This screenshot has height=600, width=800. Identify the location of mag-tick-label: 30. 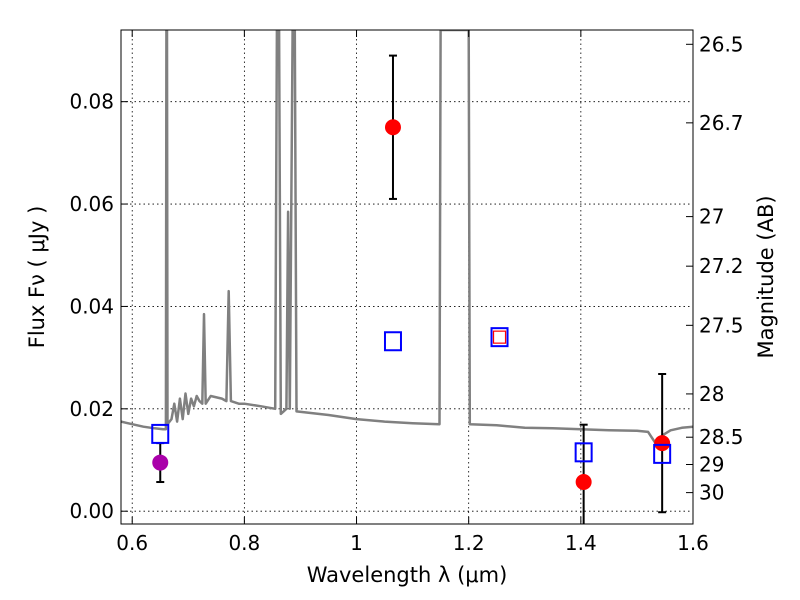
(711, 493).